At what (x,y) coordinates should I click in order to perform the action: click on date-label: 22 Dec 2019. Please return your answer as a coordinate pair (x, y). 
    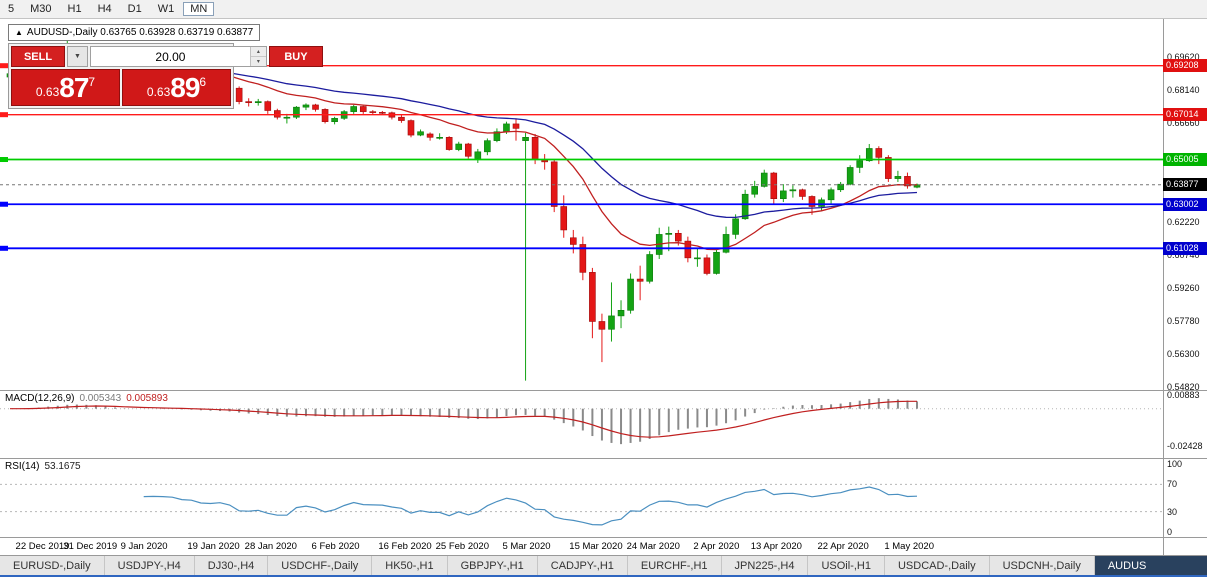
    Looking at the image, I should click on (42, 546).